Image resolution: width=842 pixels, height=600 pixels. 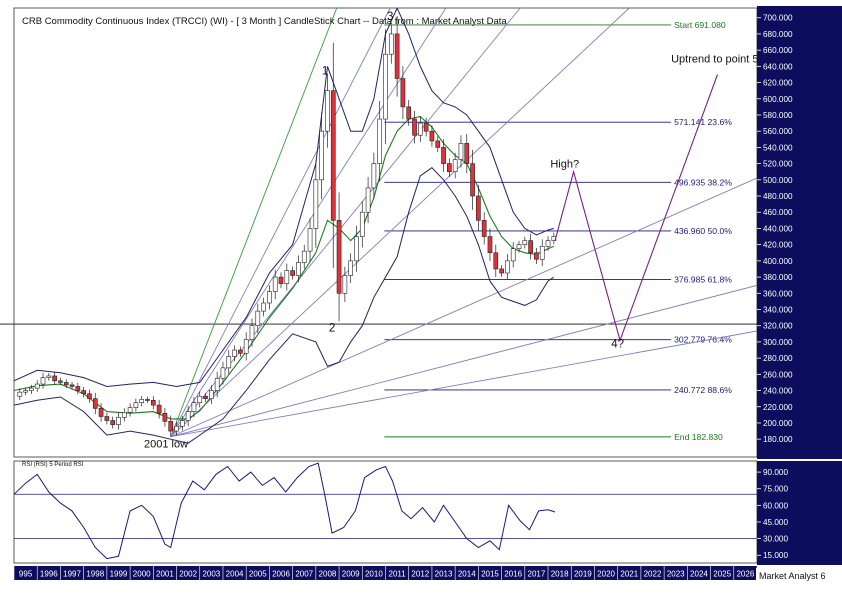 What do you see at coordinates (775, 555) in the screenshot?
I see `rsi-tick-label-5: 15.000` at bounding box center [775, 555].